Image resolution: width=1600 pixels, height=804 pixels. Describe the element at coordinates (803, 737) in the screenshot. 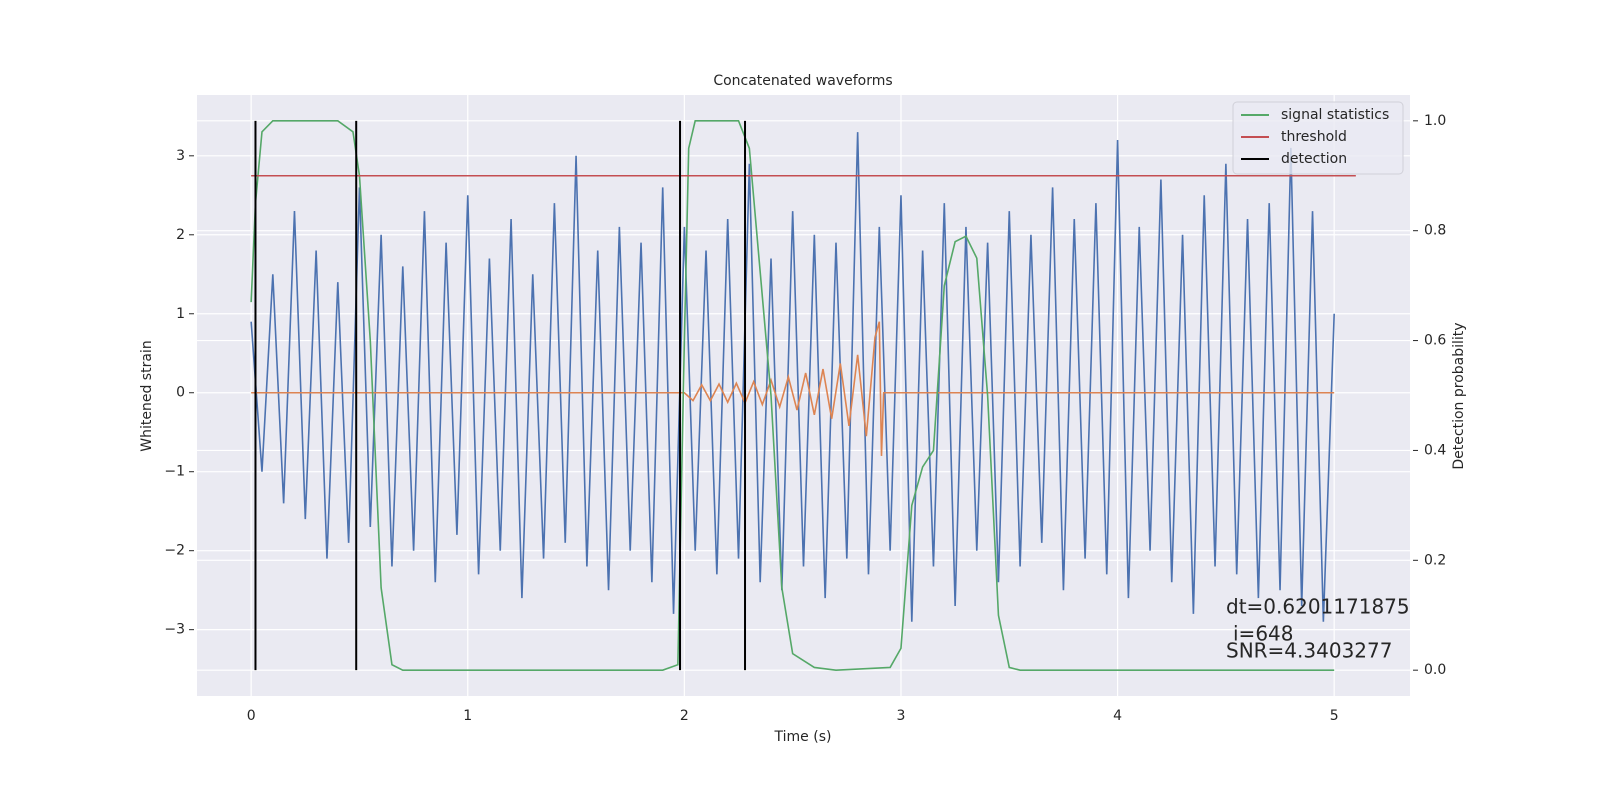

I see `x-axis-label: Time (s)` at that location.